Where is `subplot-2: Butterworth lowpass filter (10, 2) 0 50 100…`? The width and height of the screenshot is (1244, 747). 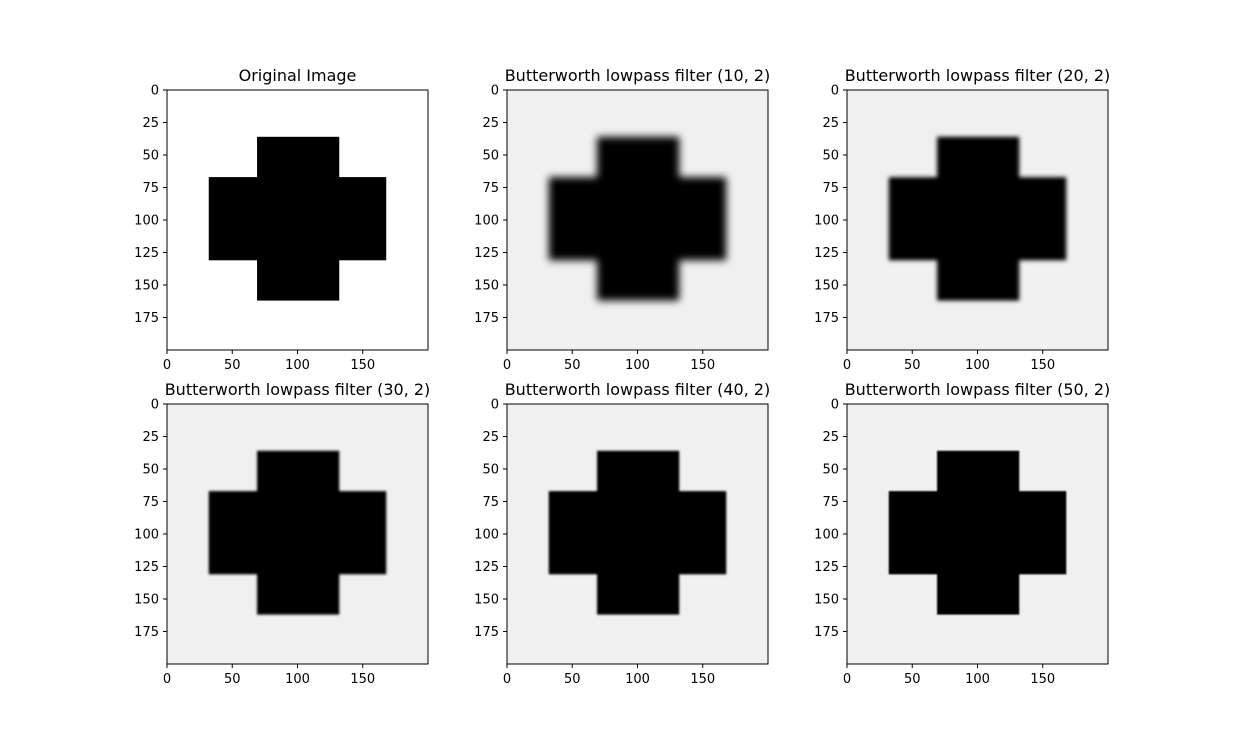
subplot-2: Butterworth lowpass filter (10, 2) 0 50 100… is located at coordinates (622, 219).